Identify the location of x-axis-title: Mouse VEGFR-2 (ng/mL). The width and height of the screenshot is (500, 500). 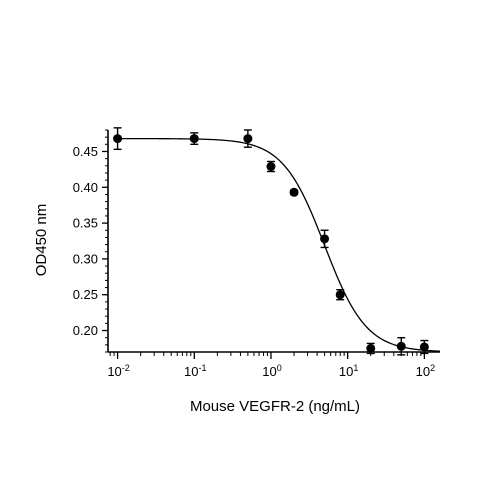
(275, 406).